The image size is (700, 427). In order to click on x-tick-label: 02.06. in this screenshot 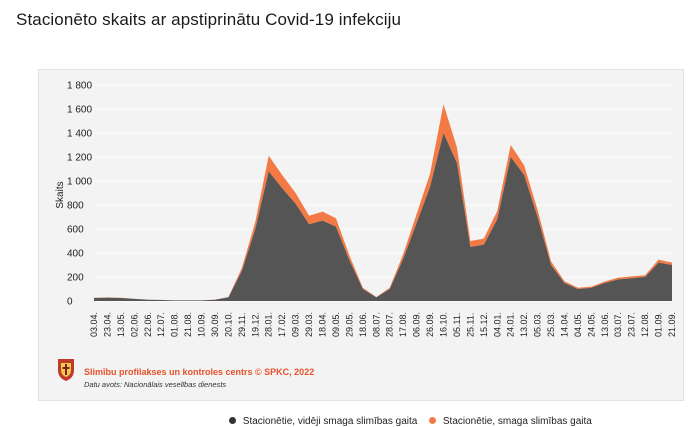, I will do `click(134, 324)`.